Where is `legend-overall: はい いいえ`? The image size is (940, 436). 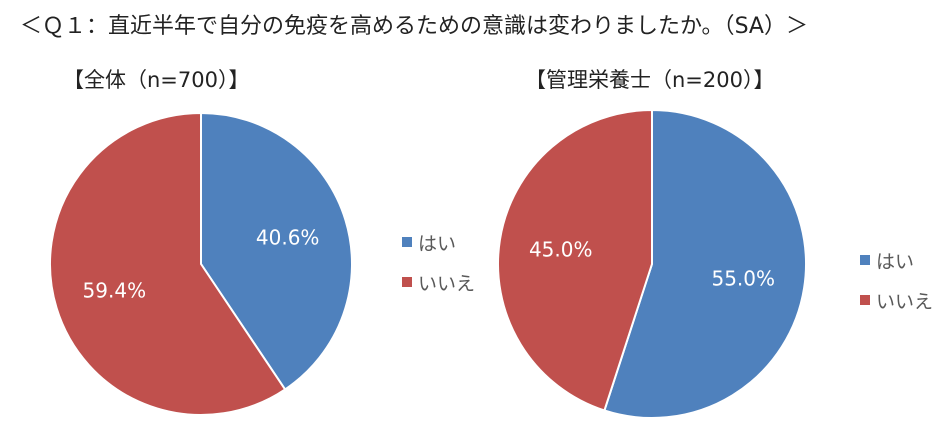
legend-overall: はい いいえ is located at coordinates (438, 262).